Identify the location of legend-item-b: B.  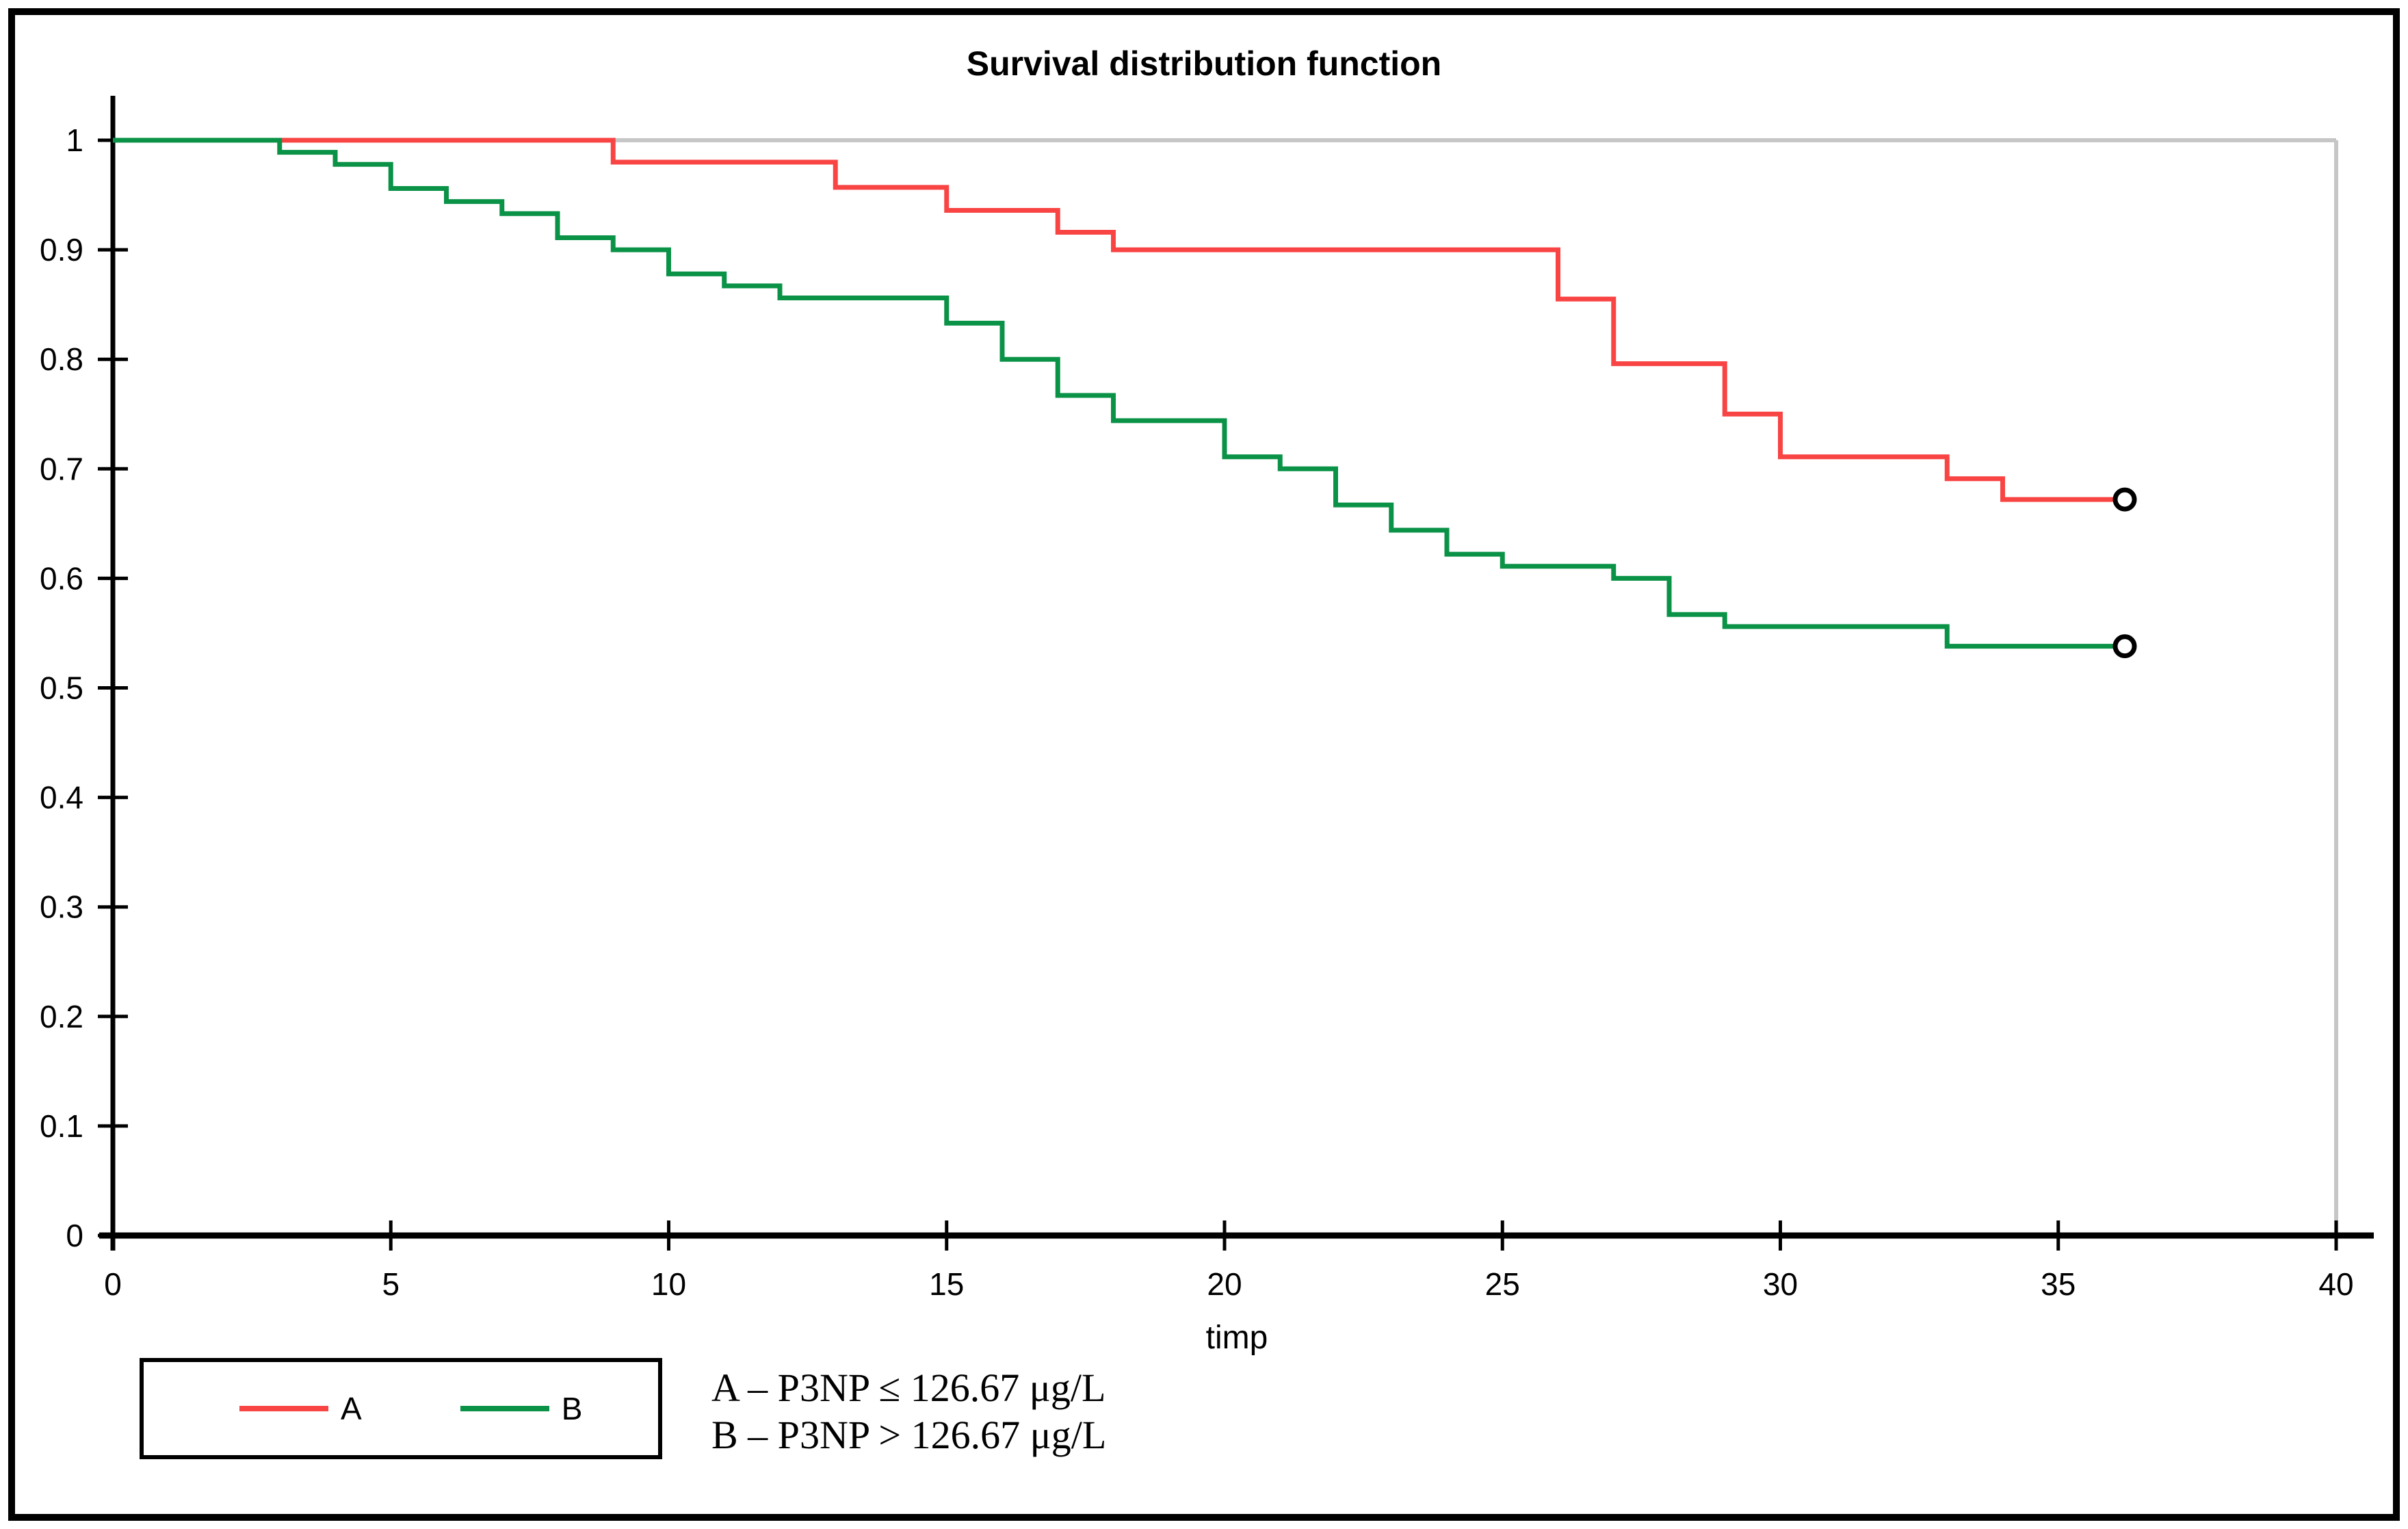
(521, 1408).